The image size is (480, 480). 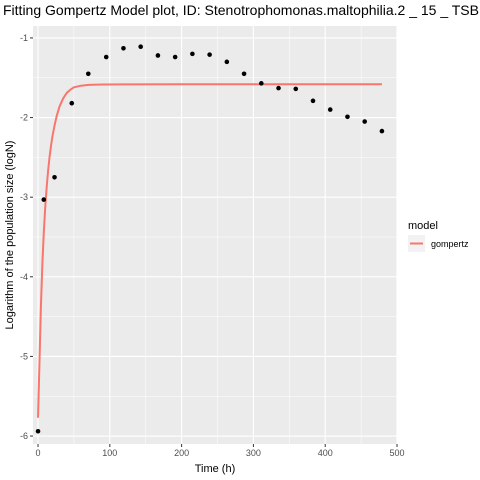 What do you see at coordinates (24, 118) in the screenshot?
I see `y-tick-label: -2` at bounding box center [24, 118].